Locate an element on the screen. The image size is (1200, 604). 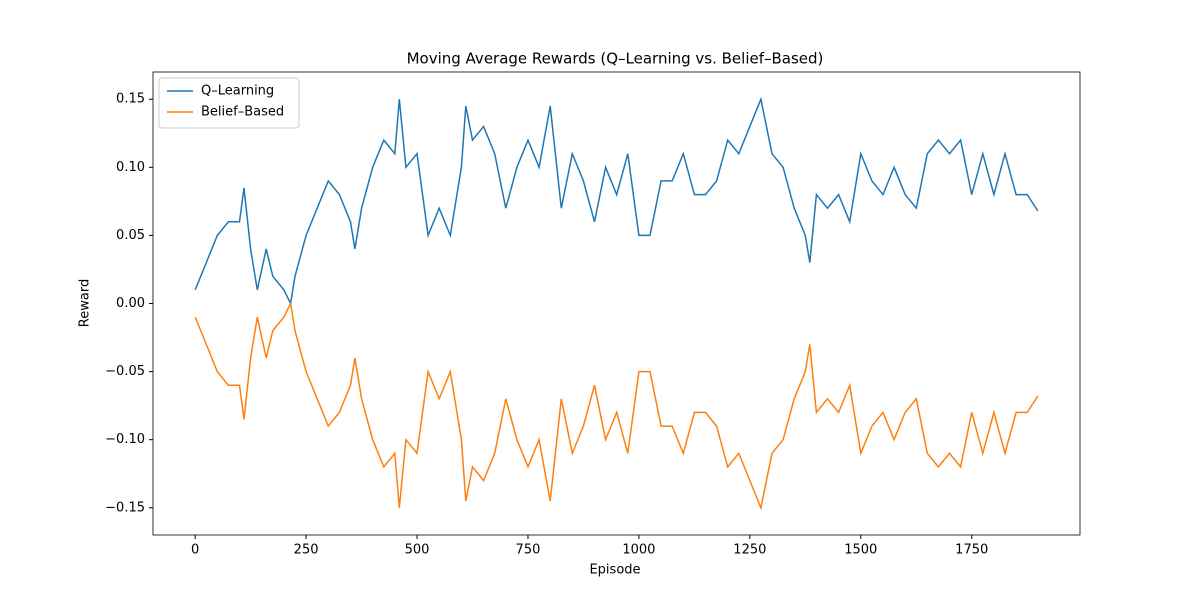
x-tick-label: 500 is located at coordinates (417, 550).